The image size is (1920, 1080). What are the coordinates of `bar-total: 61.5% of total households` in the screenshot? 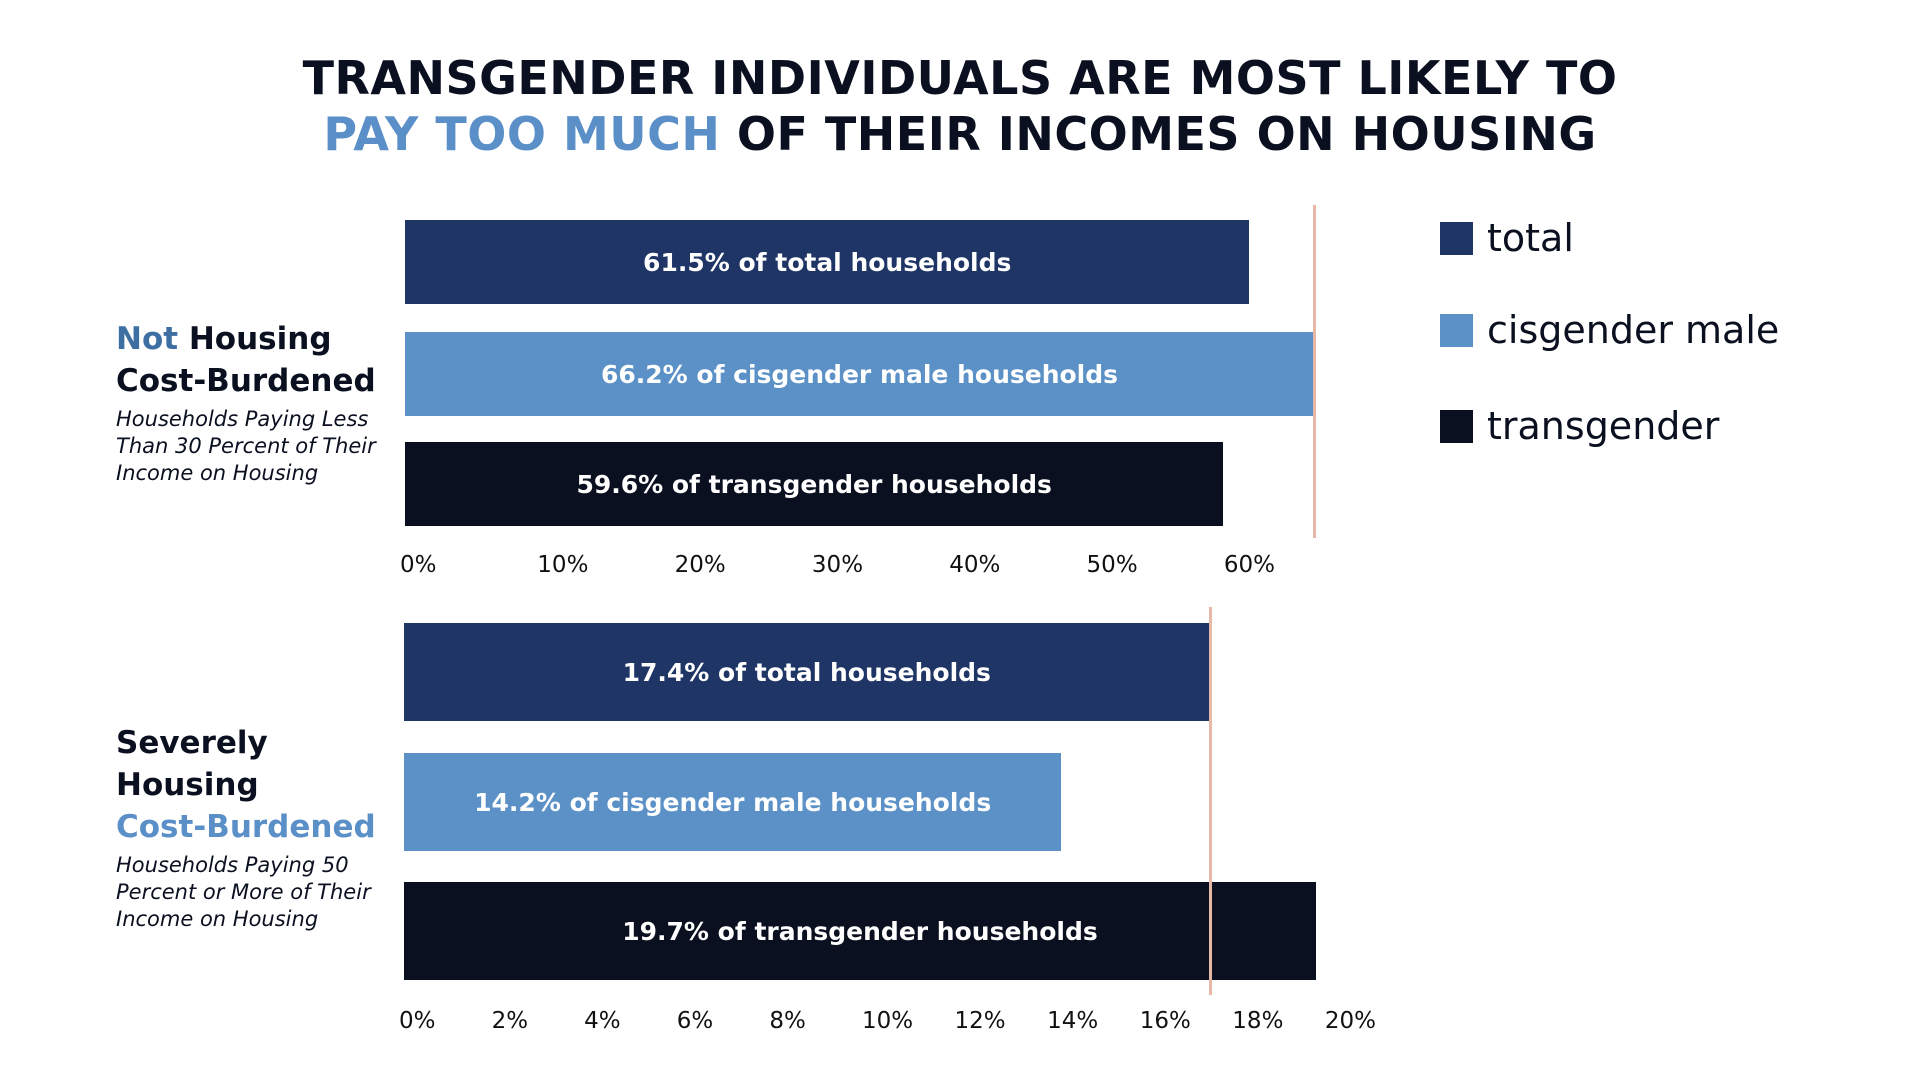 It's located at (827, 262).